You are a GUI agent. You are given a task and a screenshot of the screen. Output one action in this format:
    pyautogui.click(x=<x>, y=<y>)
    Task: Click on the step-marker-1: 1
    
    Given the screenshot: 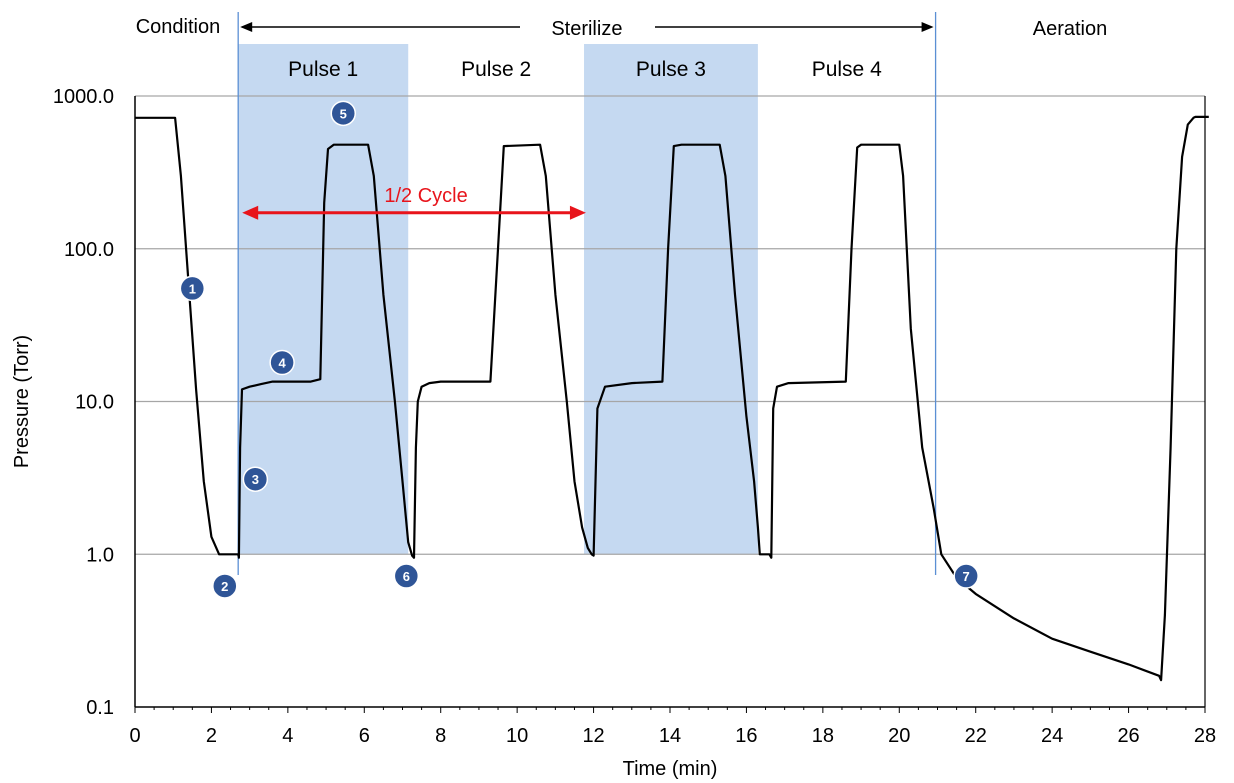 What is the action you would take?
    pyautogui.click(x=192, y=288)
    